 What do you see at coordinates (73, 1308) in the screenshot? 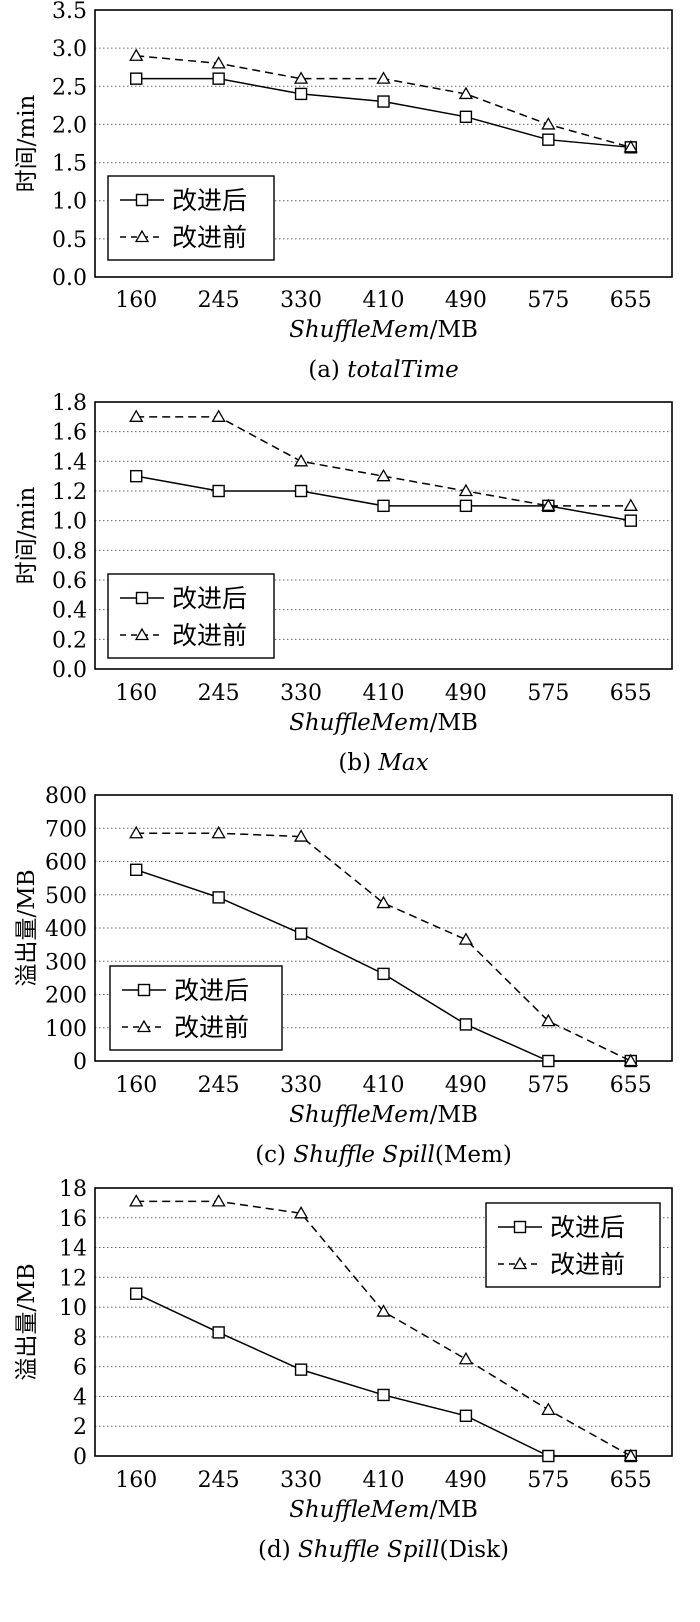
I see `y-tick-label: 10` at bounding box center [73, 1308].